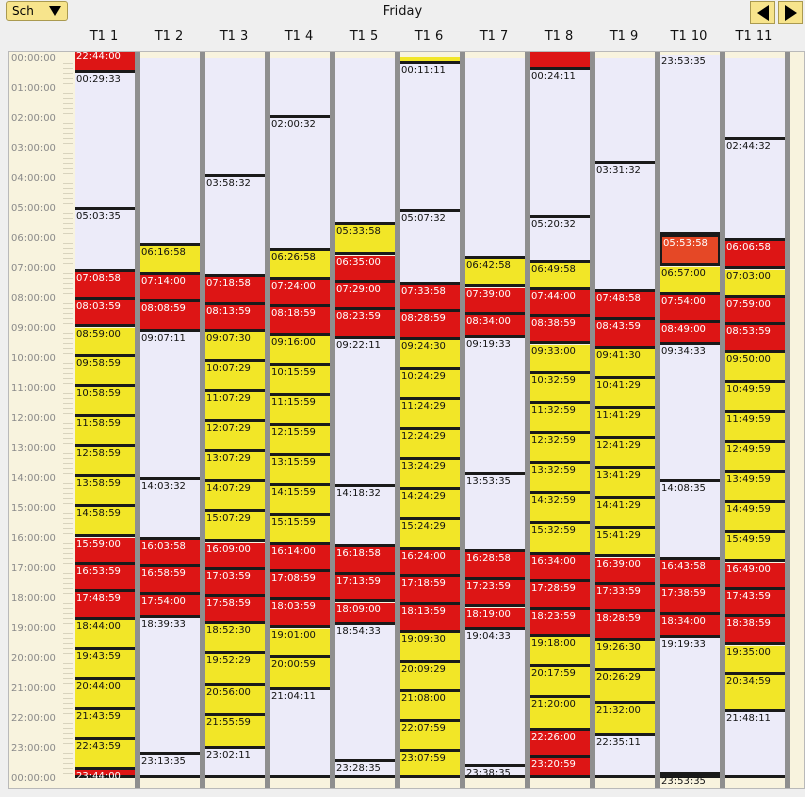 The width and height of the screenshot is (805, 797). Describe the element at coordinates (170, 317) in the screenshot. I see `schedule-block: 08:08:59` at that location.